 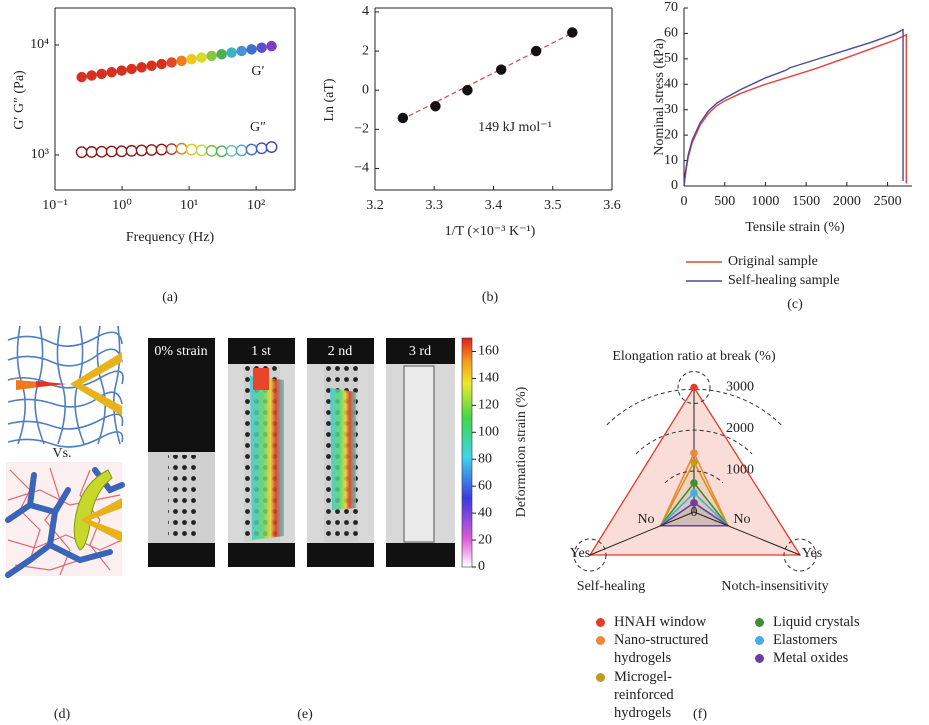 I want to click on radar-tick-label: 3000, so click(x=740, y=387).